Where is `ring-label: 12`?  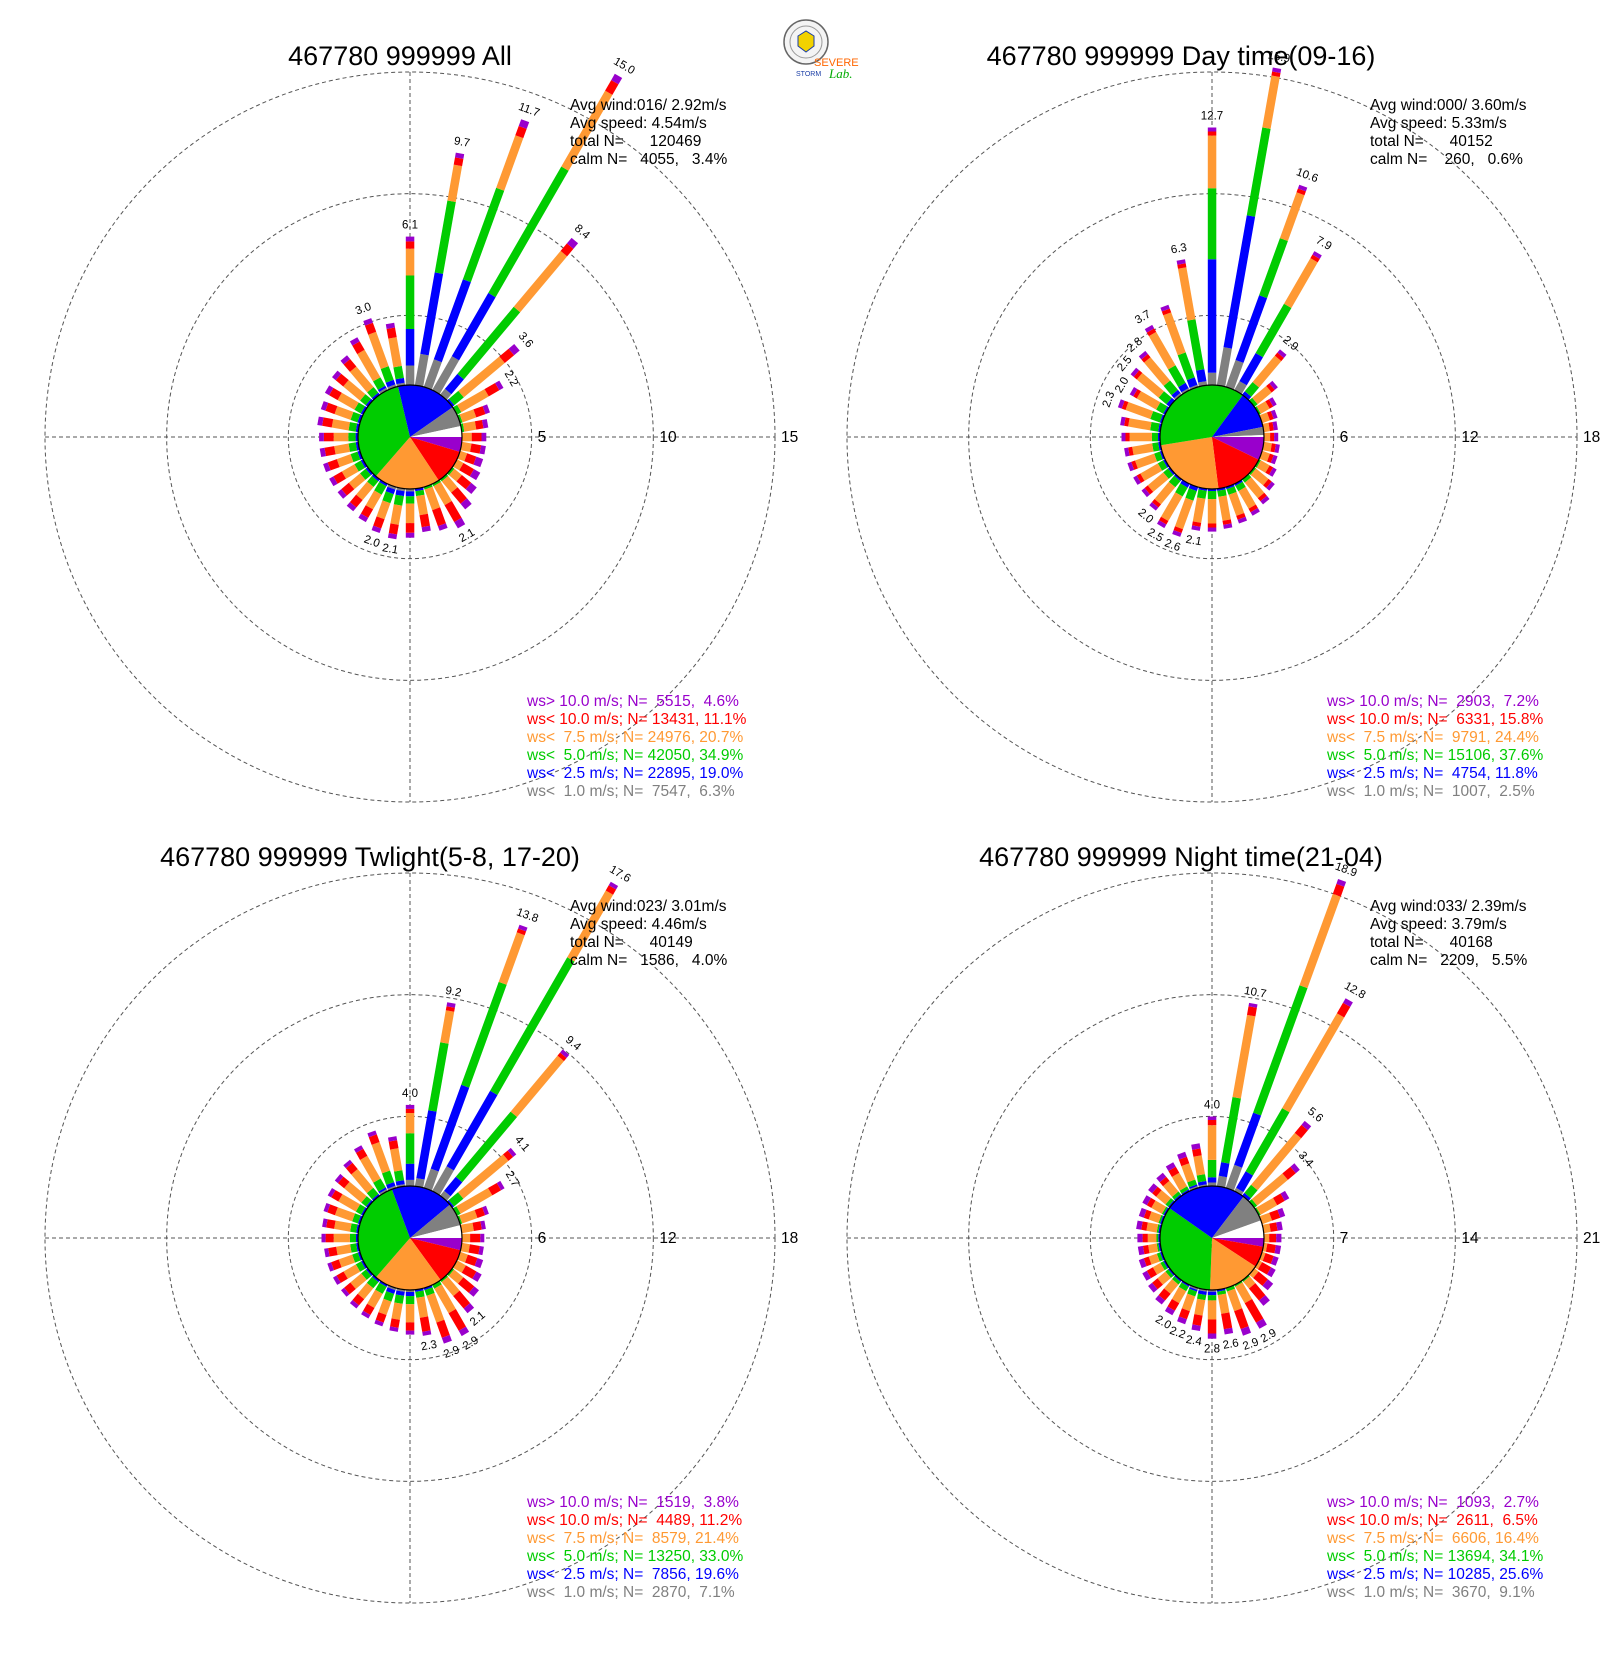 ring-label: 12 is located at coordinates (667, 1238).